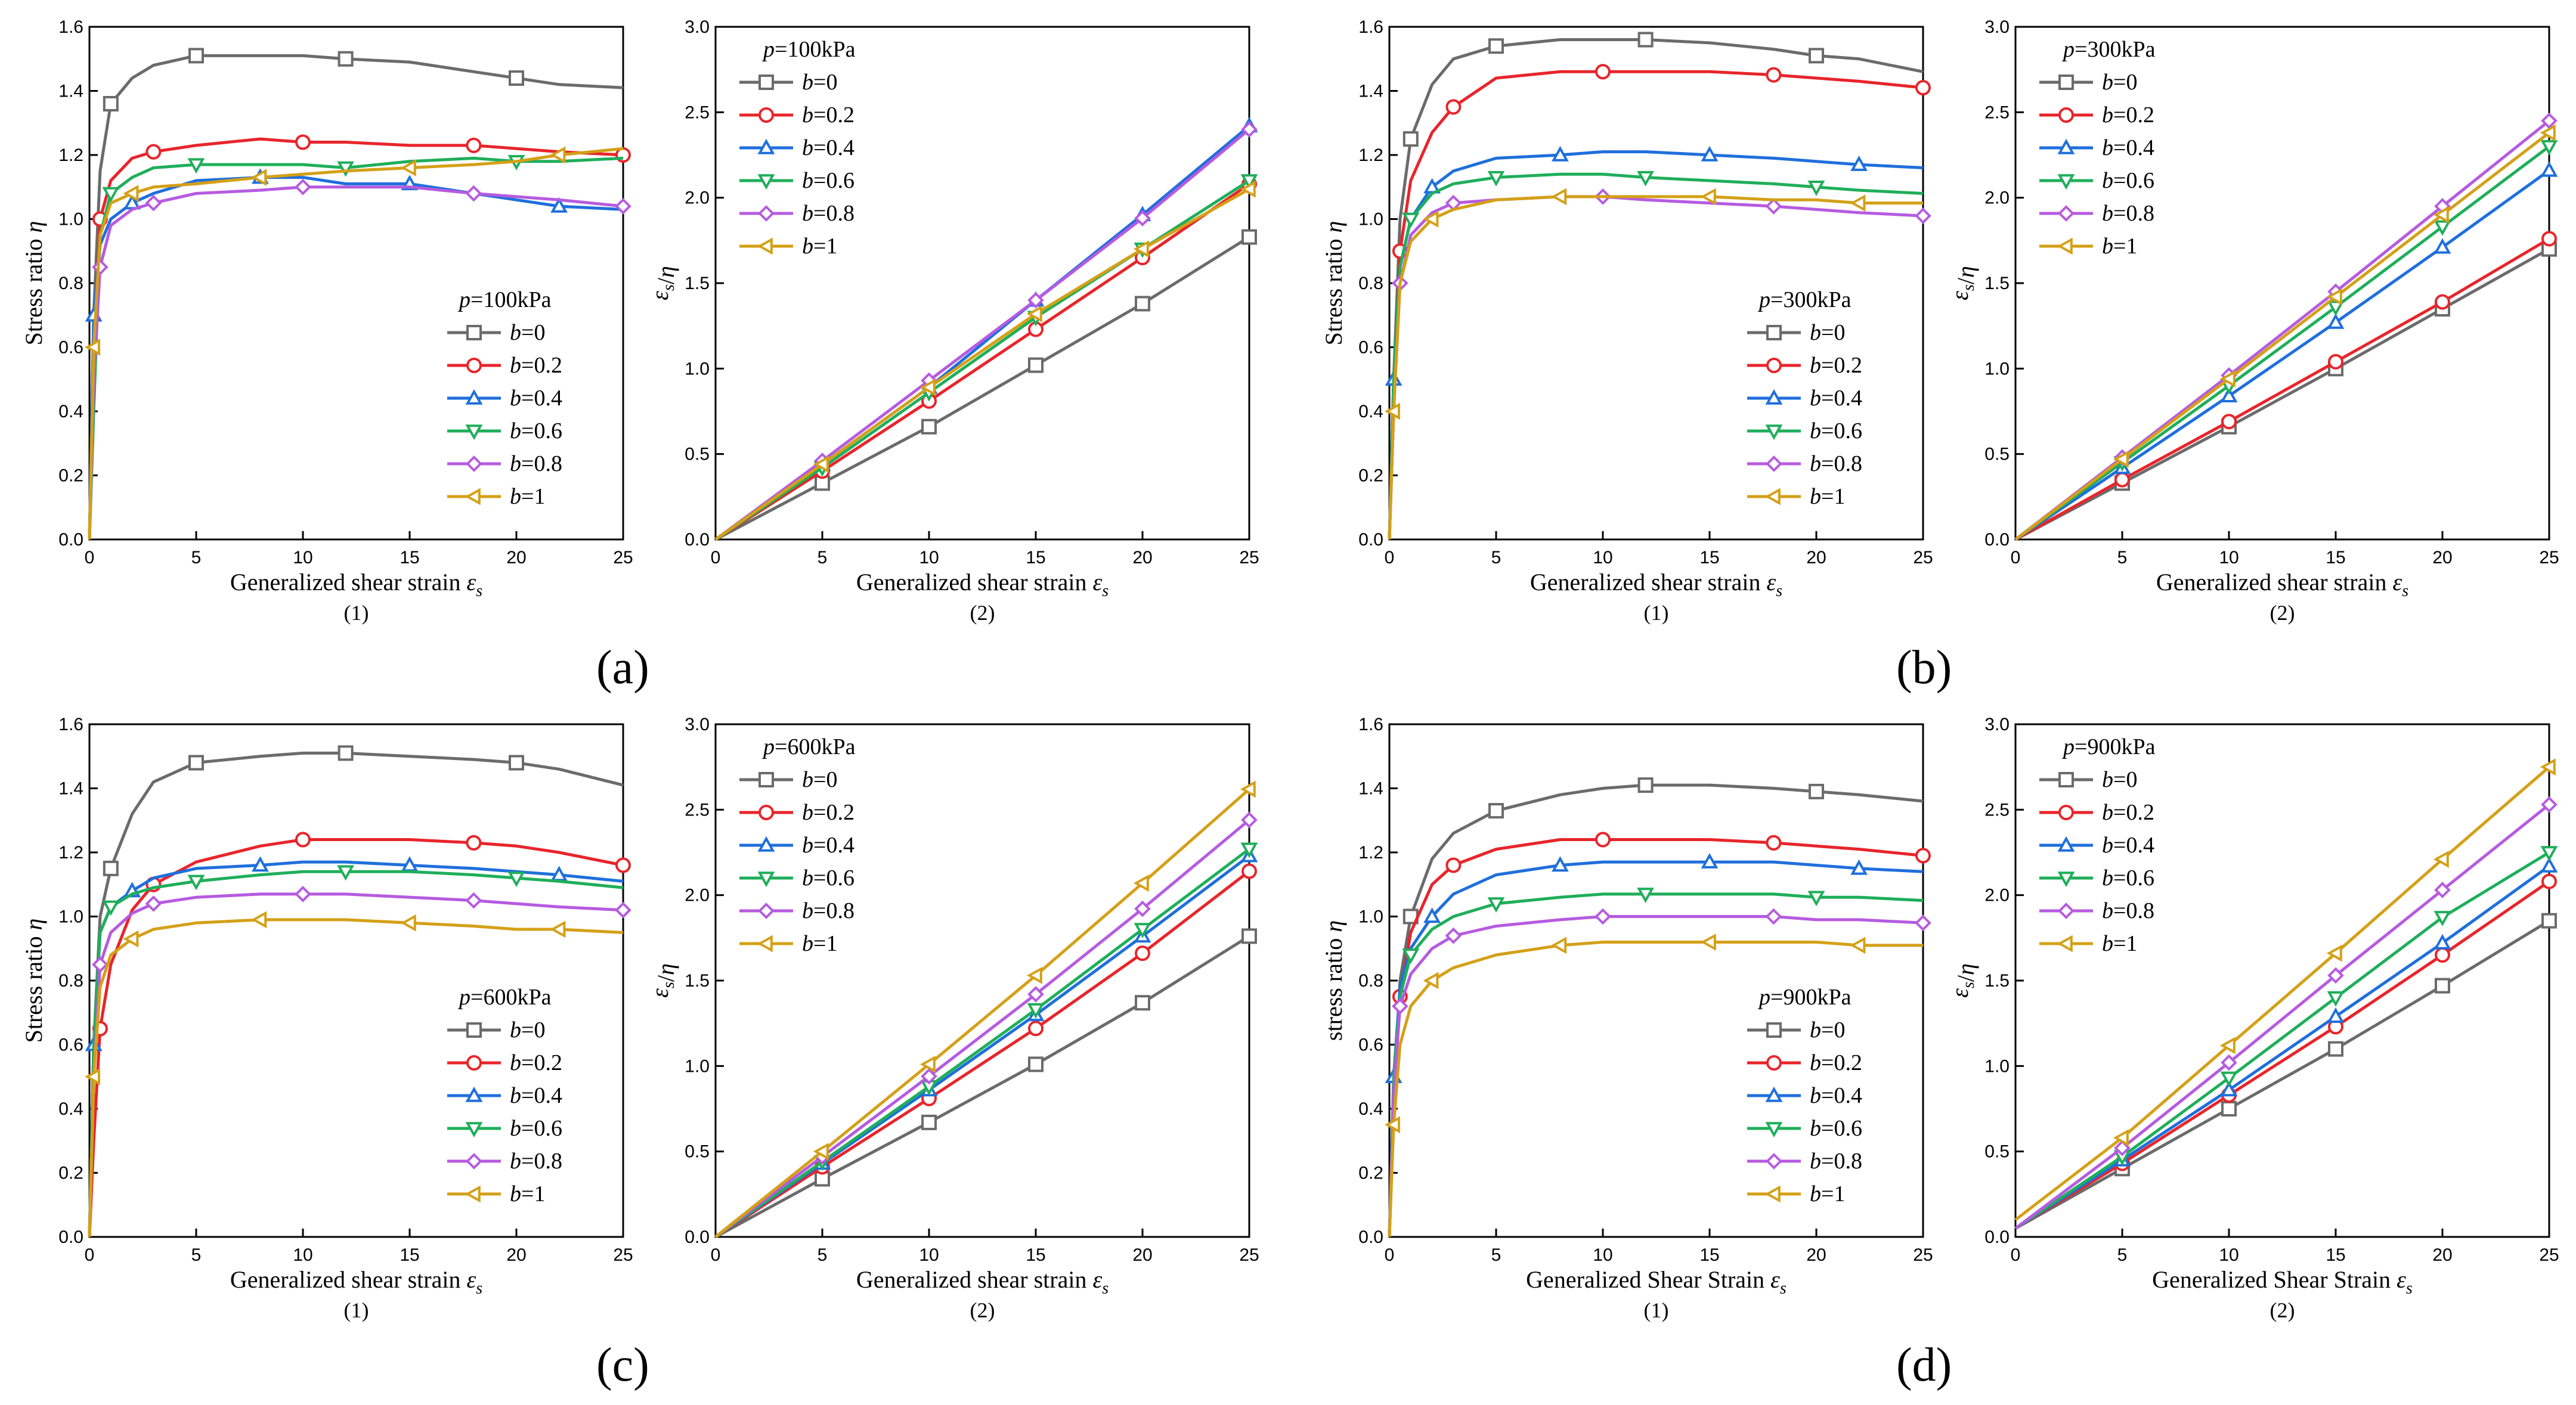 This screenshot has height=1405, width=2576. I want to click on y-tick-label: 1.6, so click(1371, 27).